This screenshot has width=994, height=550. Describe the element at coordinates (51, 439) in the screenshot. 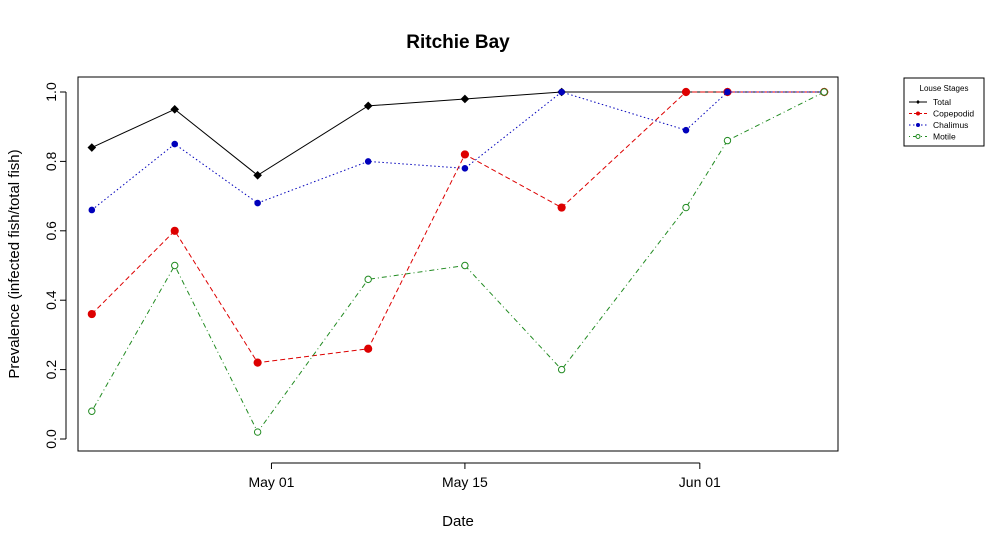

I see `y-tick-label: 0.0` at that location.